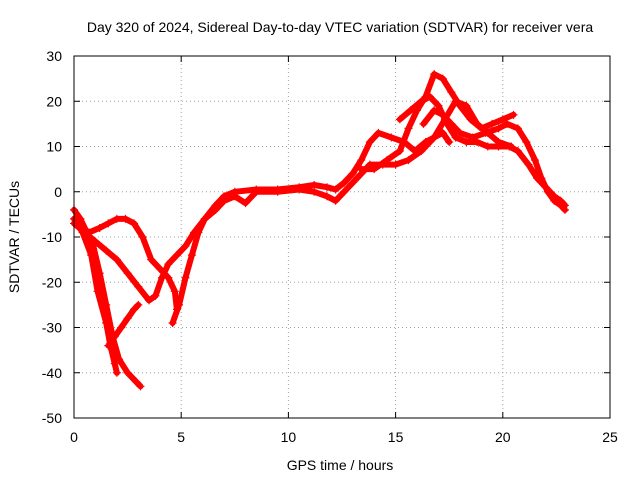  What do you see at coordinates (52, 237) in the screenshot?
I see `y-tick-label: -10` at bounding box center [52, 237].